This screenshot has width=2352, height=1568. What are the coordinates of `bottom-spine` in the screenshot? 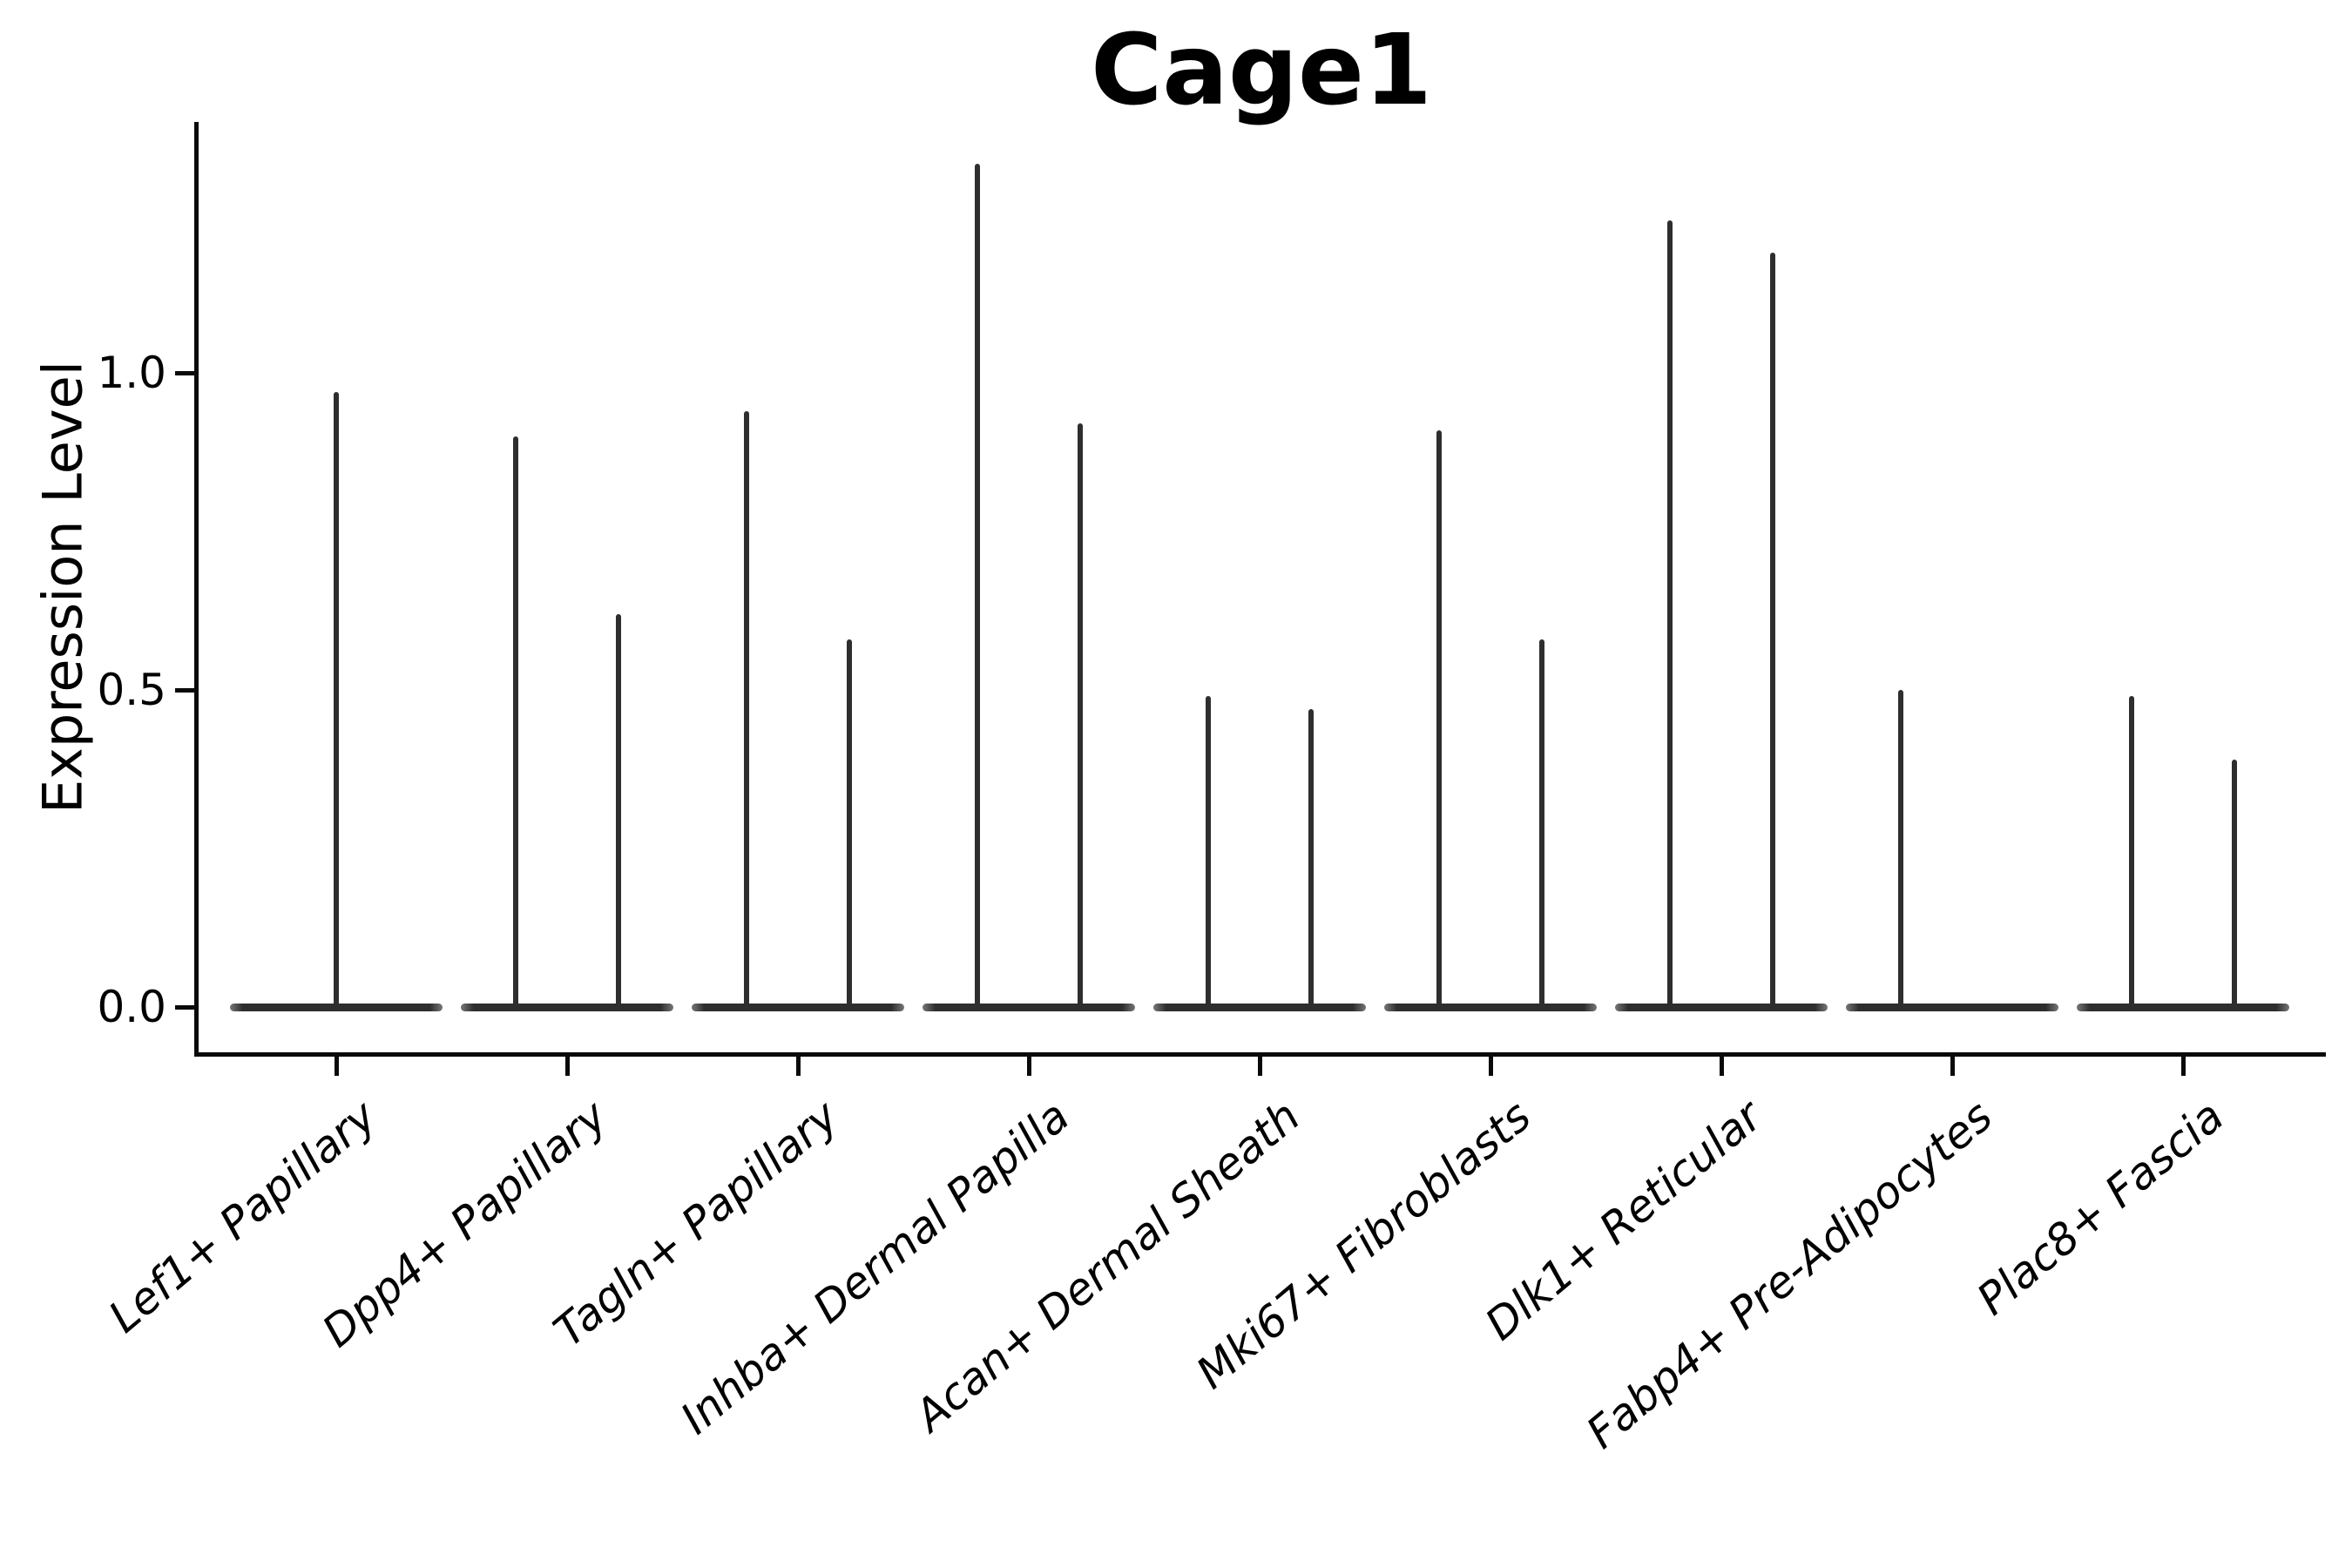 It's located at (1260, 1054).